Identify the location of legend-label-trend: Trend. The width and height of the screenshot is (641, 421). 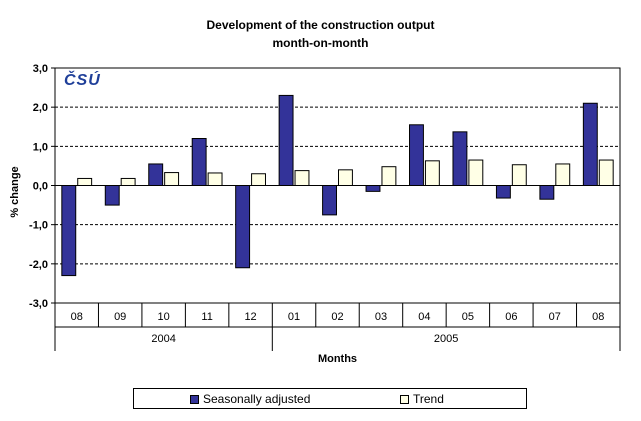
(428, 399).